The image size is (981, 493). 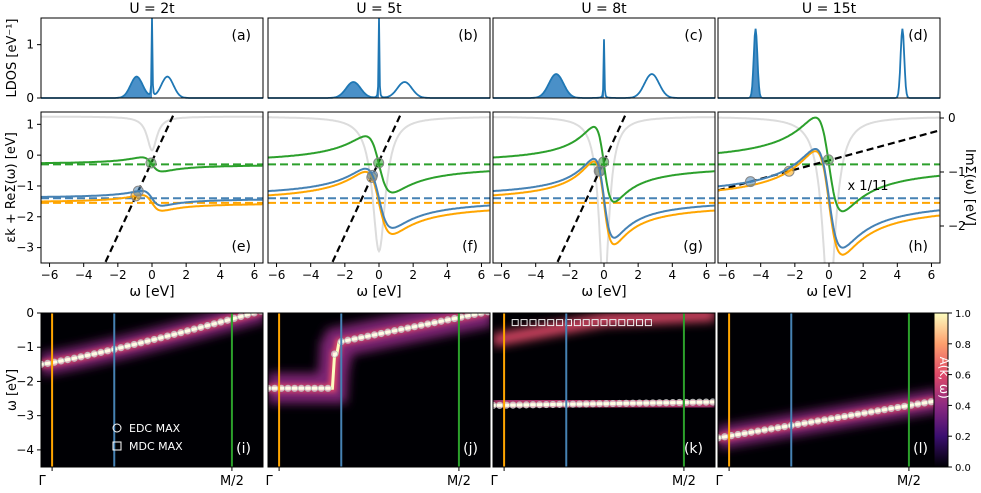 I want to click on column-title: U = 5t, so click(x=379, y=9).